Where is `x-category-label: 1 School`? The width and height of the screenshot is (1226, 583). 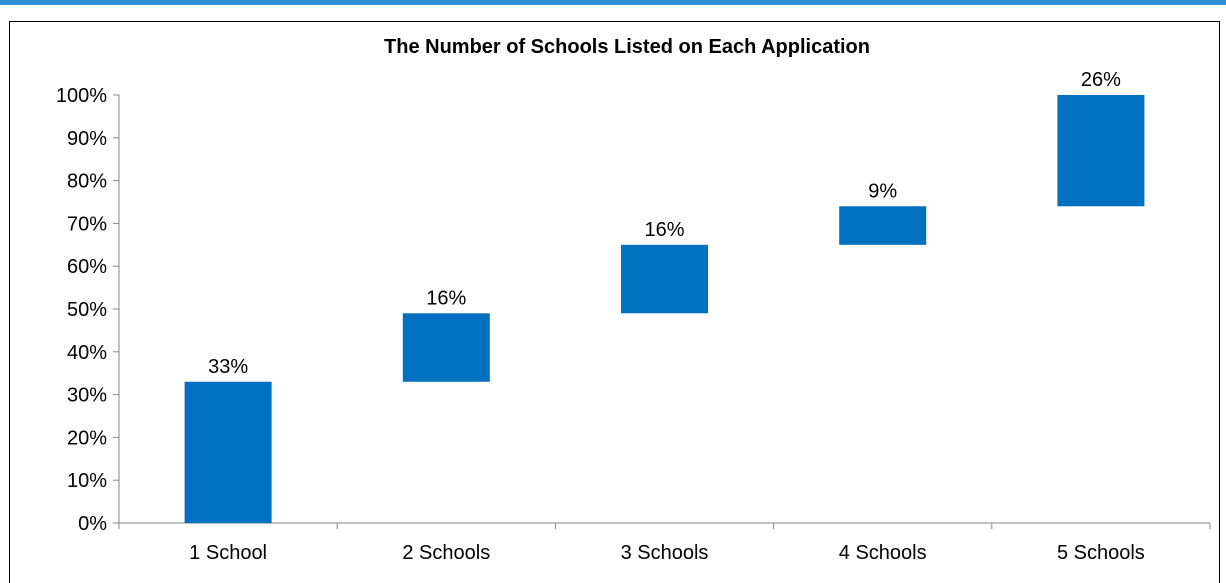 x-category-label: 1 School is located at coordinates (228, 553).